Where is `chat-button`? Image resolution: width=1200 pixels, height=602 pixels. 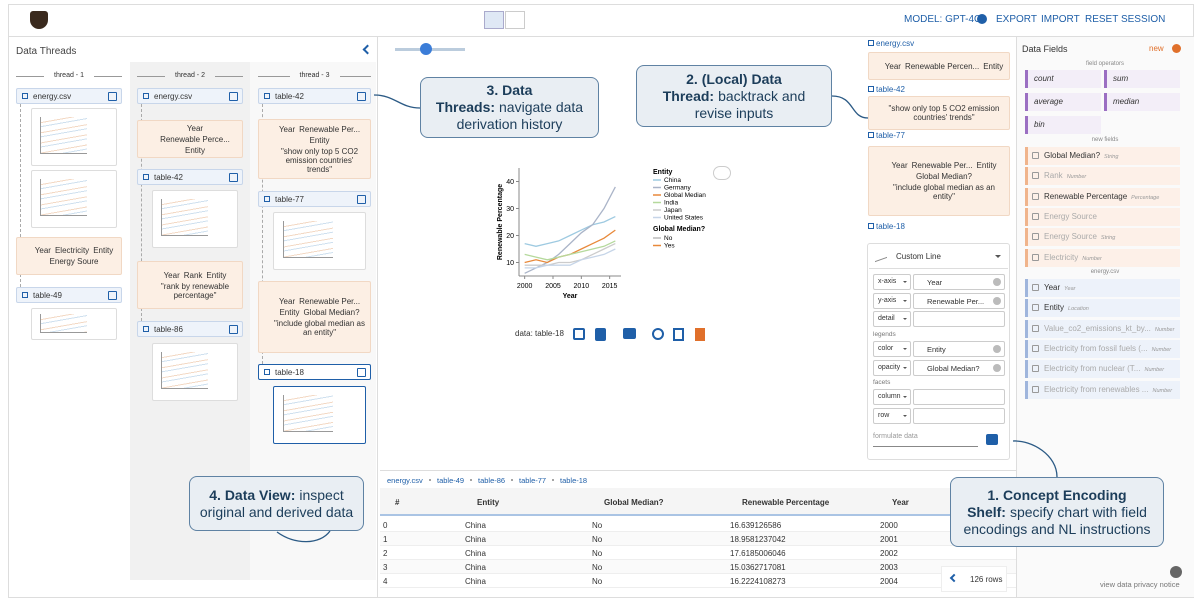
chat-button is located at coordinates (629, 333).